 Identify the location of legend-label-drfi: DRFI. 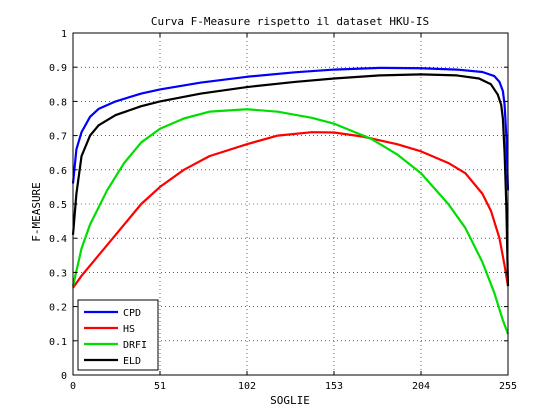
(135, 345).